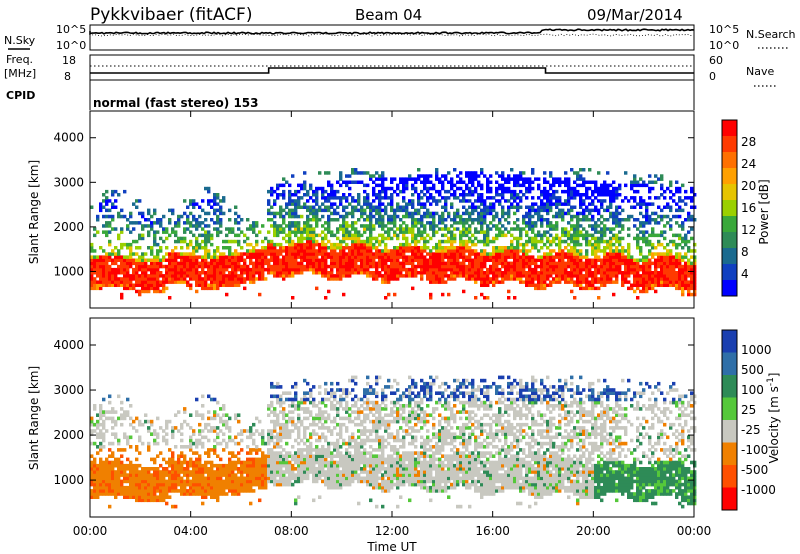 This screenshot has height=554, width=800. Describe the element at coordinates (754, 450) in the screenshot. I see `colorbar-tick-label: -100` at that location.